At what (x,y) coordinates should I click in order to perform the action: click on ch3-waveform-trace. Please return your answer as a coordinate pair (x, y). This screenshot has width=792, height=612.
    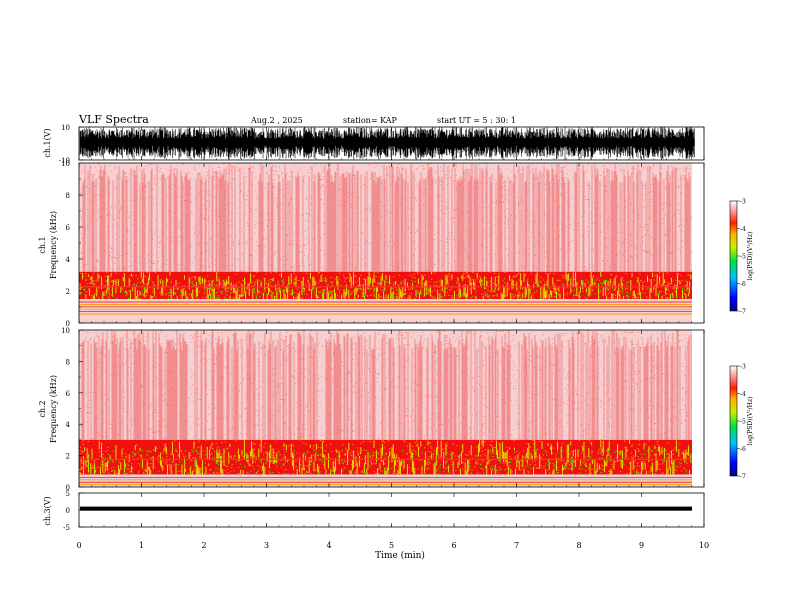
    Looking at the image, I should click on (386, 508).